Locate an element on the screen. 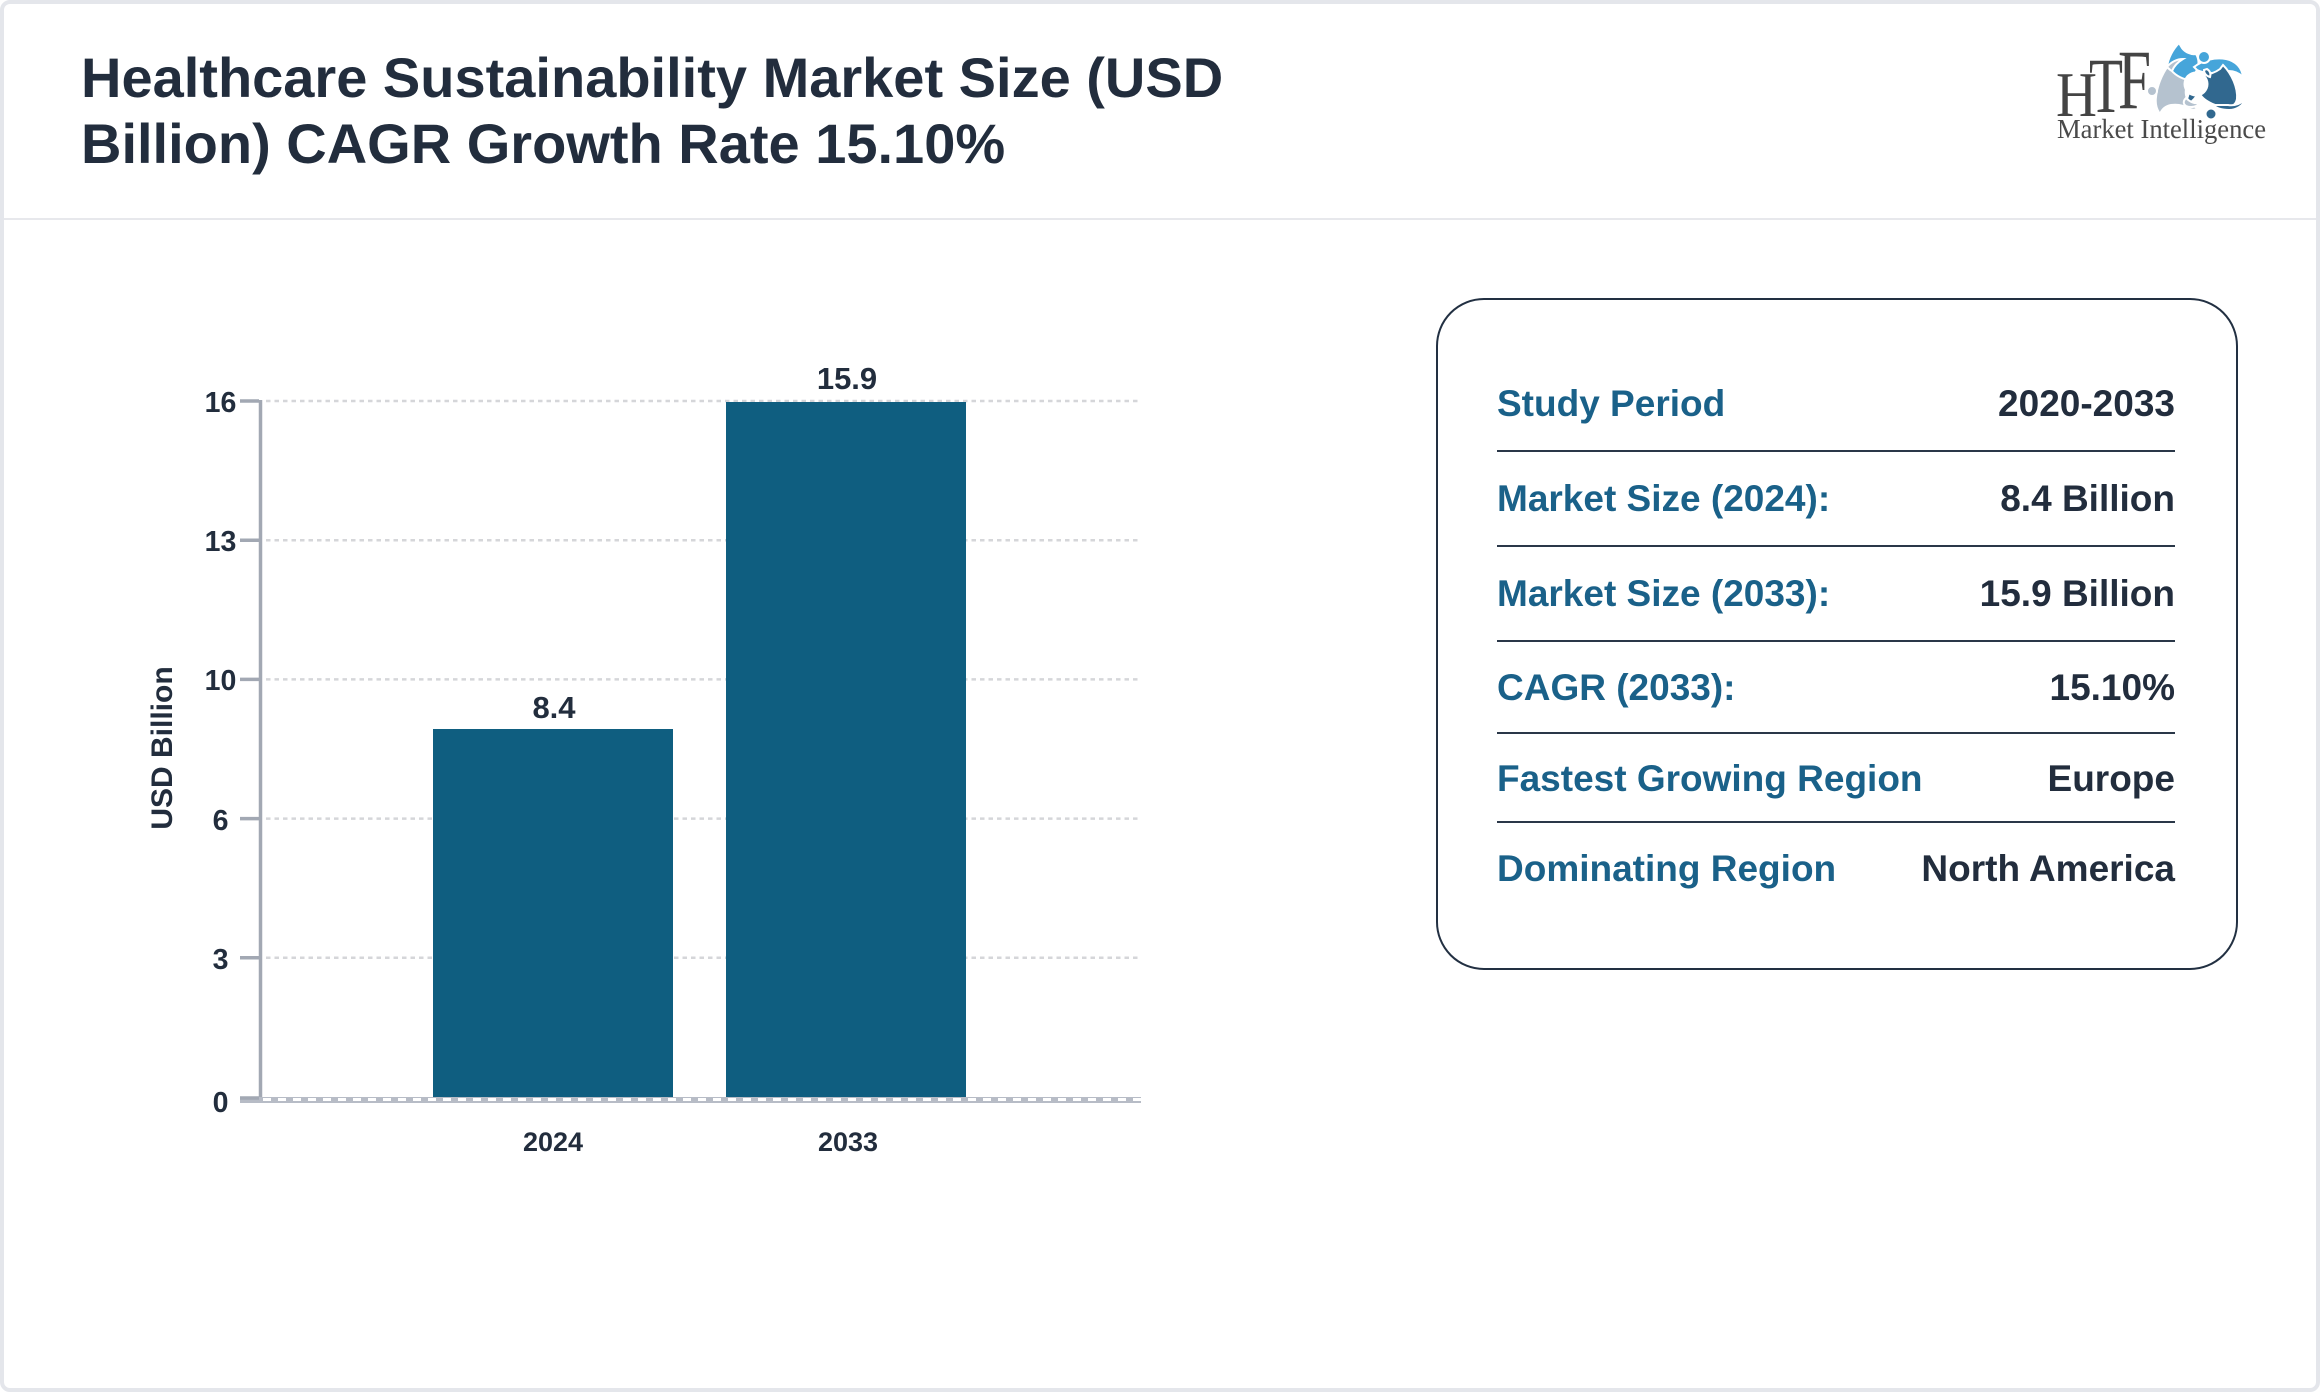 Image resolution: width=2320 pixels, height=1392 pixels. svg-text: 2033 is located at coordinates (848, 1142).